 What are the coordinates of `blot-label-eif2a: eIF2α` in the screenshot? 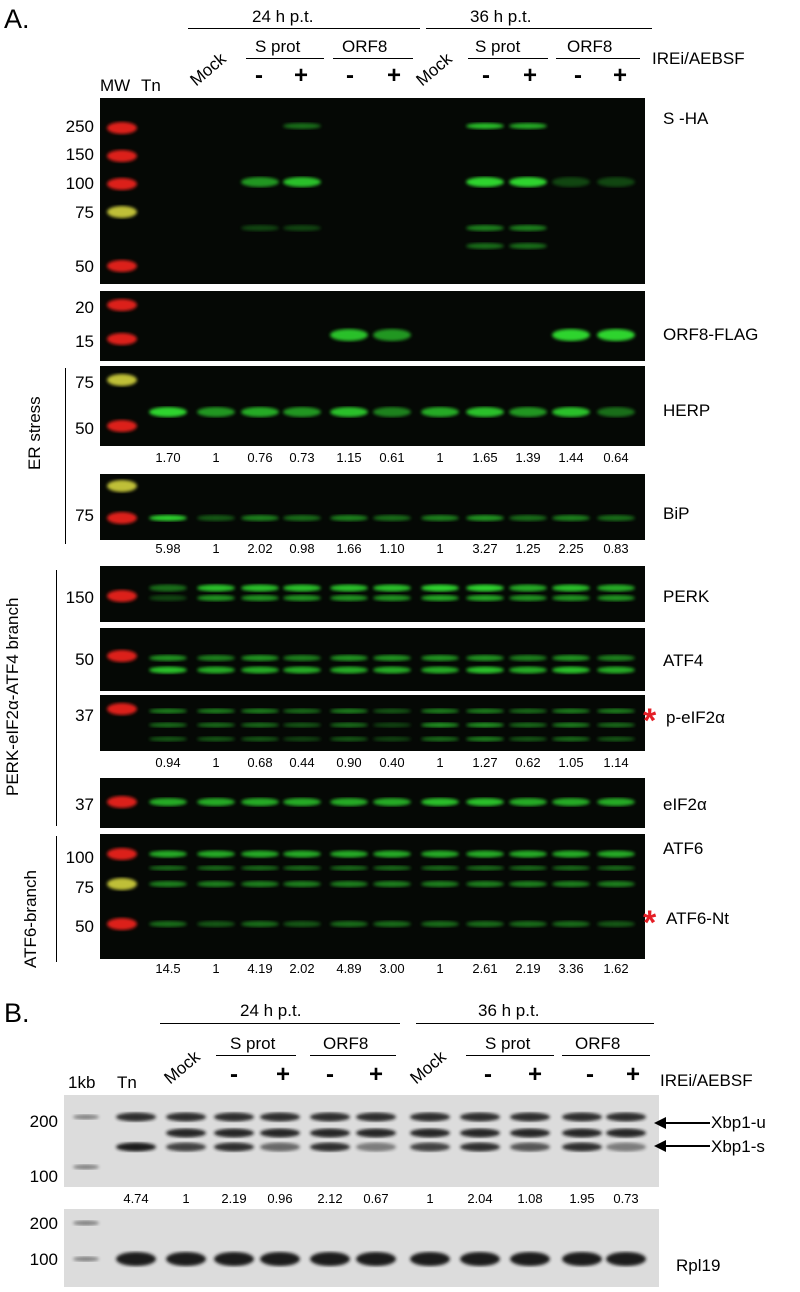 It's located at (685, 804).